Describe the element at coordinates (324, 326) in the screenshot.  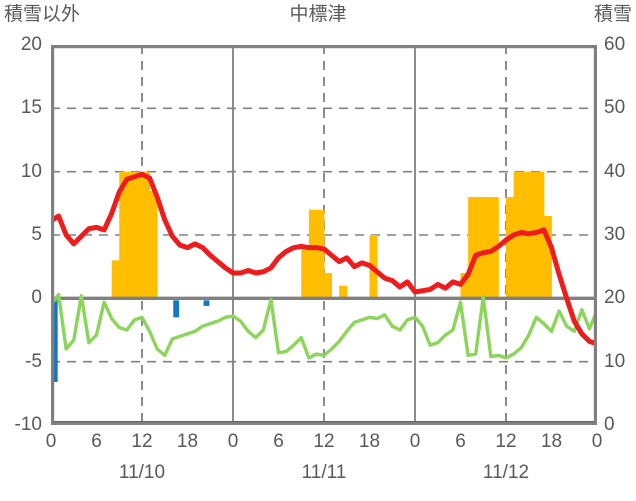
I see `green-line` at that location.